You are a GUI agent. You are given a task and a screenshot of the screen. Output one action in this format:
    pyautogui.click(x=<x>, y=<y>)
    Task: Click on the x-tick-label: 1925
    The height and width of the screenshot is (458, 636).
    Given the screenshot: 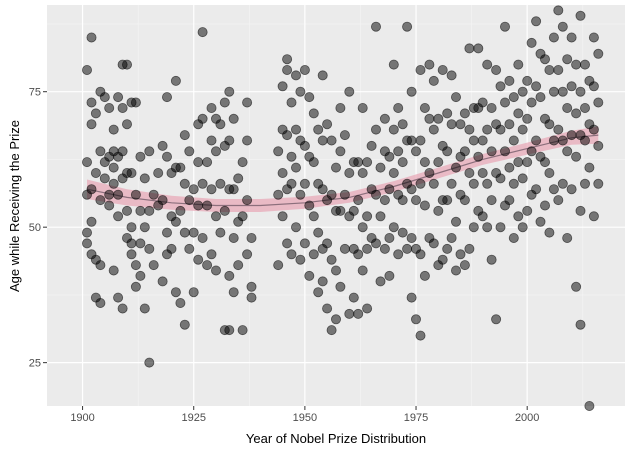 What is the action you would take?
    pyautogui.click(x=193, y=418)
    